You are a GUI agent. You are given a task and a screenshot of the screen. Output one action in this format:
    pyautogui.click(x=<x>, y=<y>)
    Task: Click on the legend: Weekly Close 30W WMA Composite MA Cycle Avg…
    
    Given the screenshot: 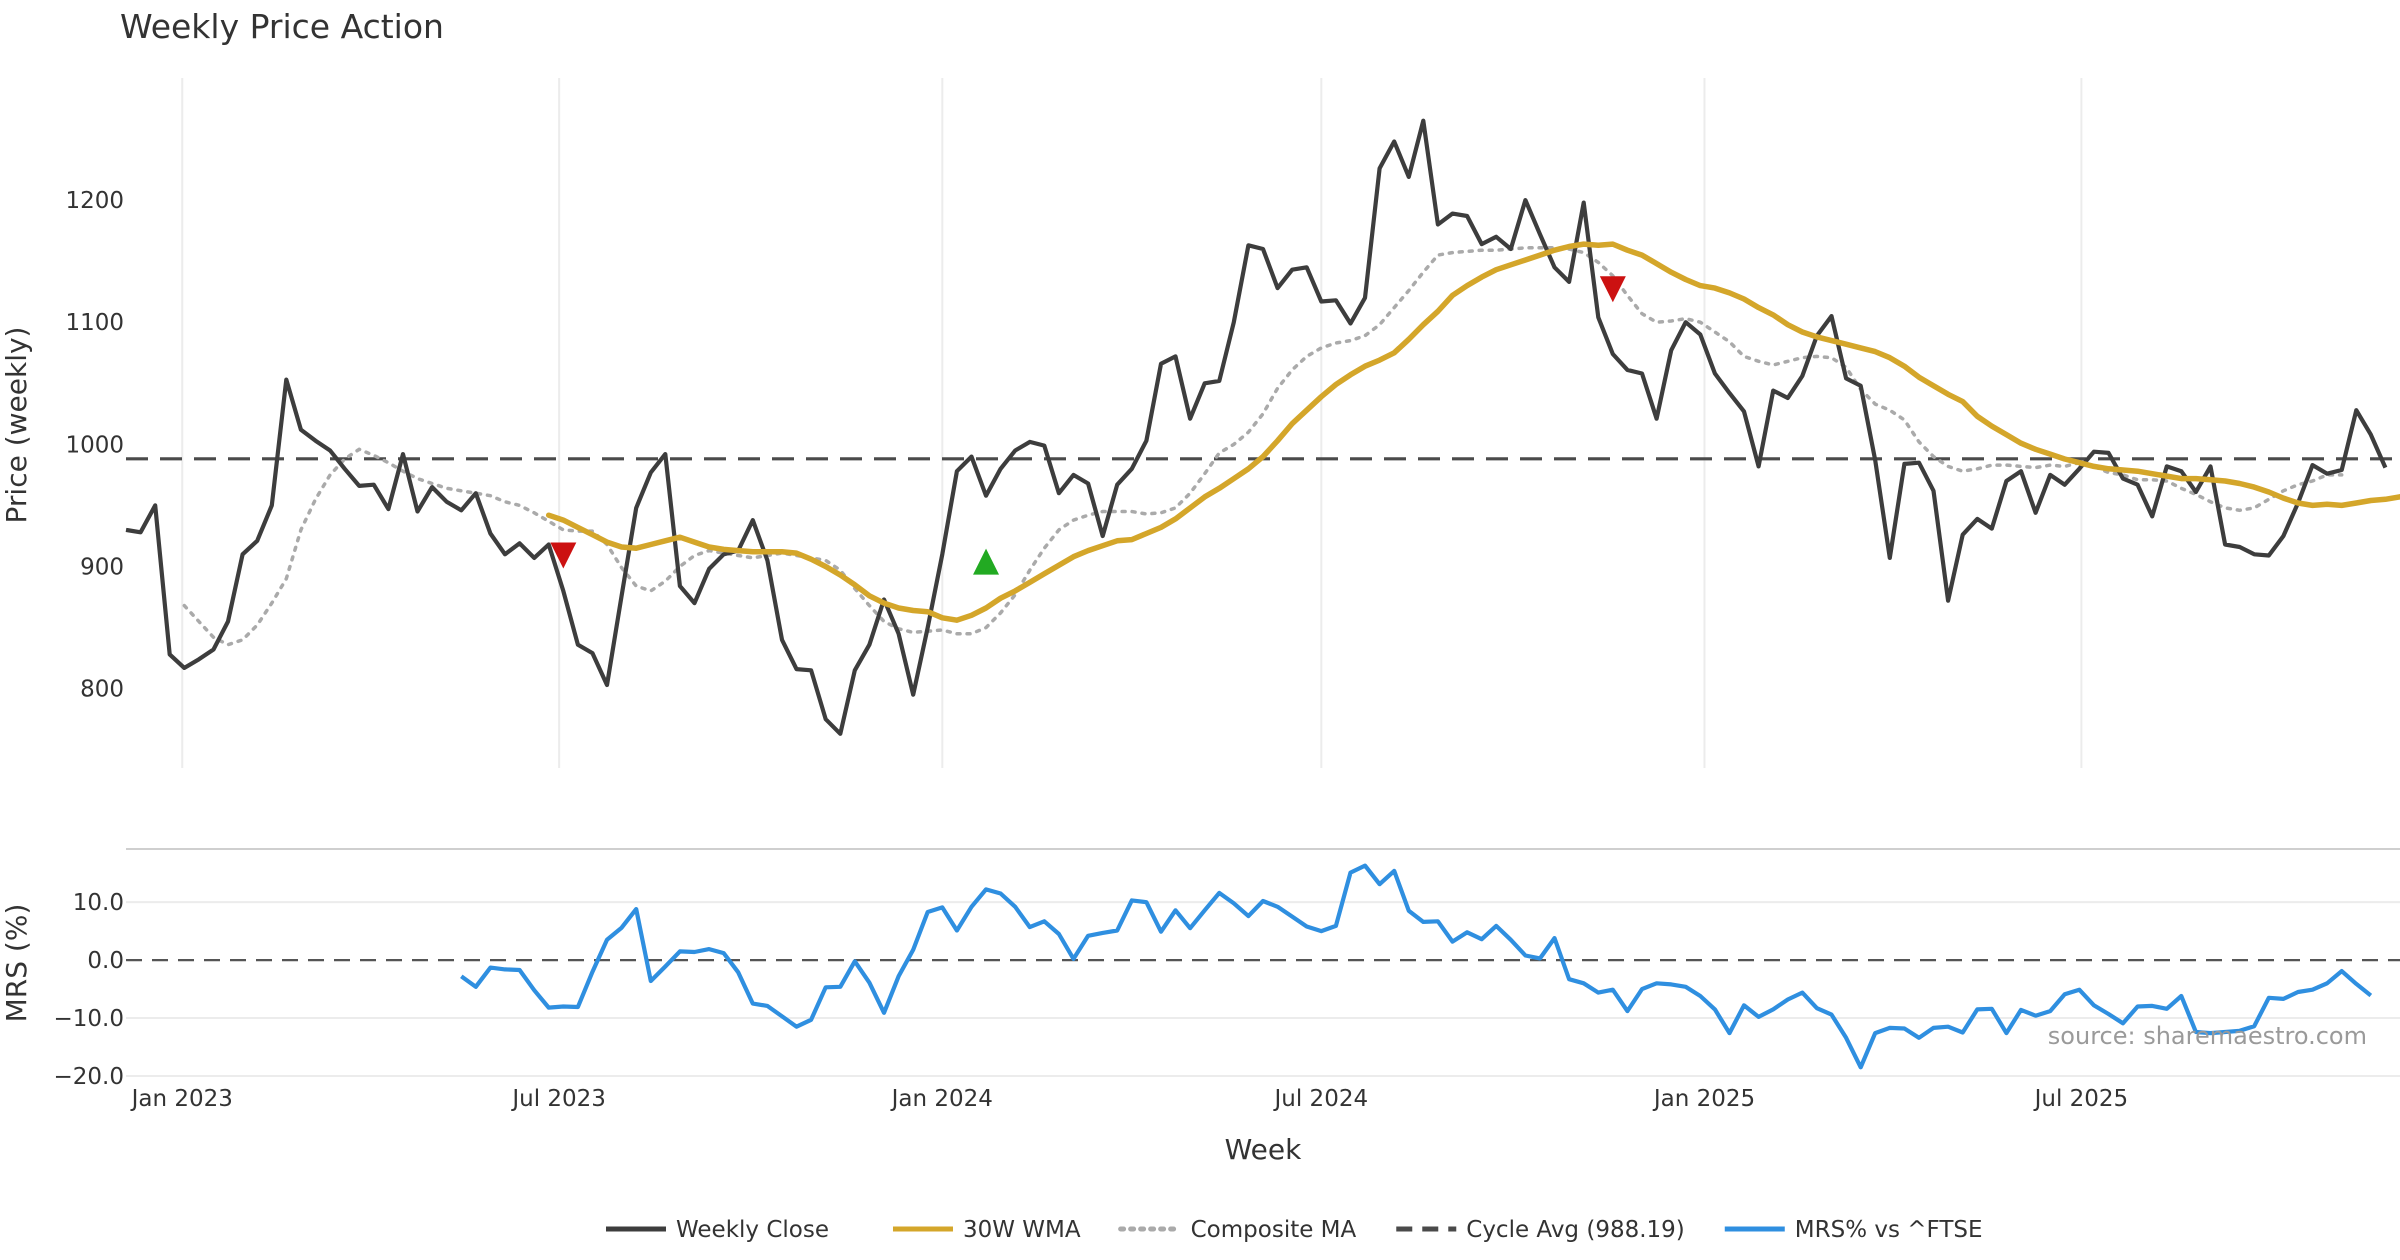 What is the action you would take?
    pyautogui.click(x=1294, y=1230)
    